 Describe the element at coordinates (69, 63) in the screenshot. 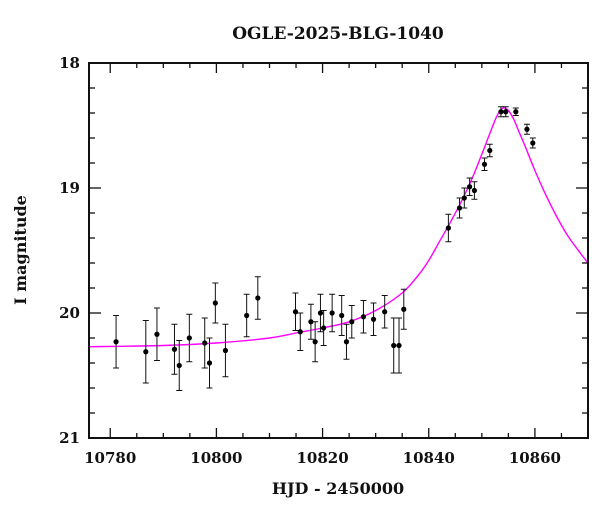

I see `y-tick-label: 18` at that location.